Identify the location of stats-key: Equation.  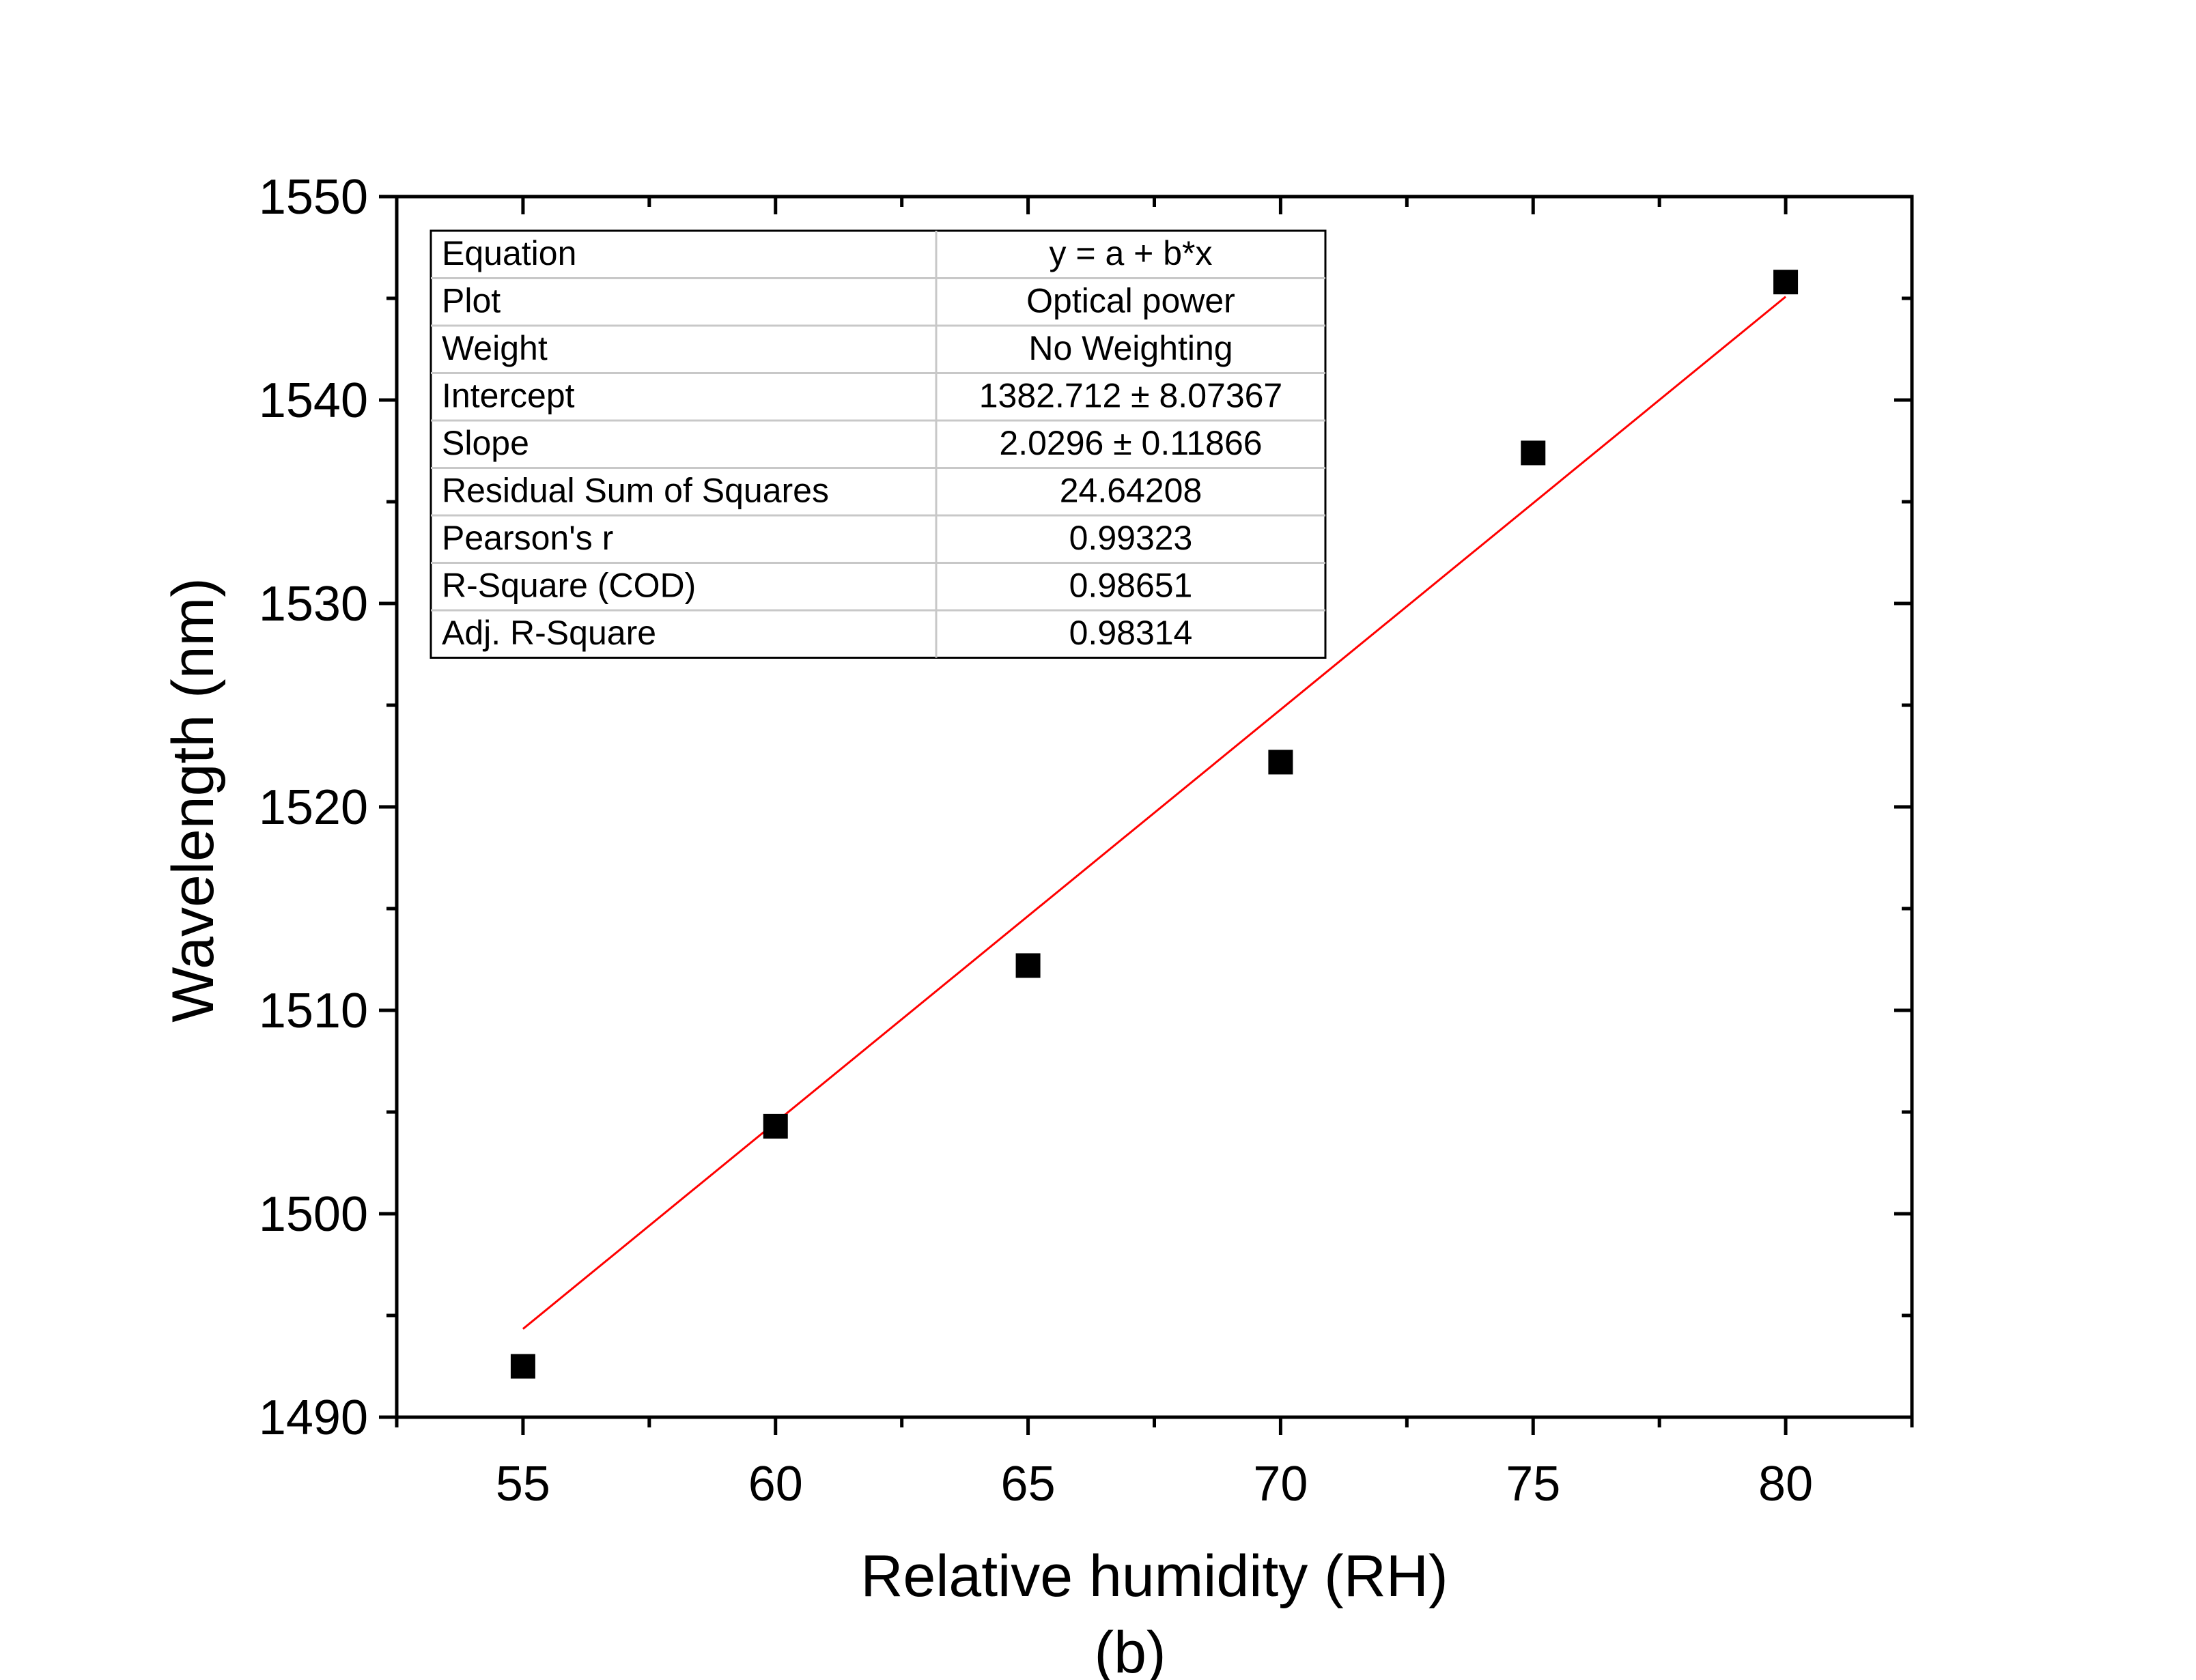
(509, 253).